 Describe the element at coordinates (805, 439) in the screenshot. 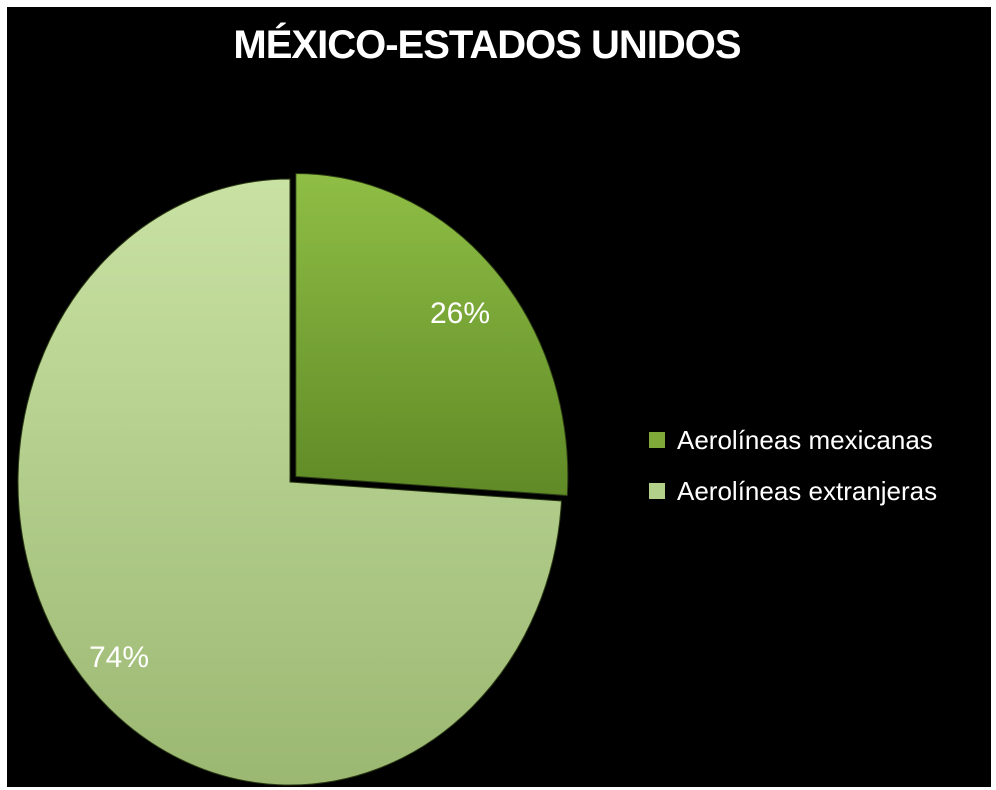

I see `legend-label: Aerolíneas mexicanas` at that location.